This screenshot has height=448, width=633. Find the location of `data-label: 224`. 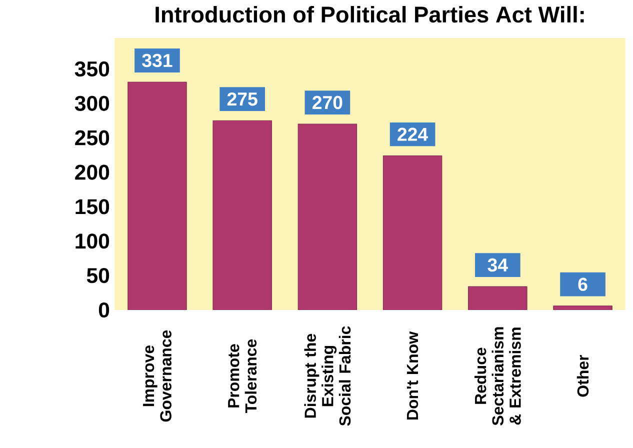

data-label: 224 is located at coordinates (413, 134).